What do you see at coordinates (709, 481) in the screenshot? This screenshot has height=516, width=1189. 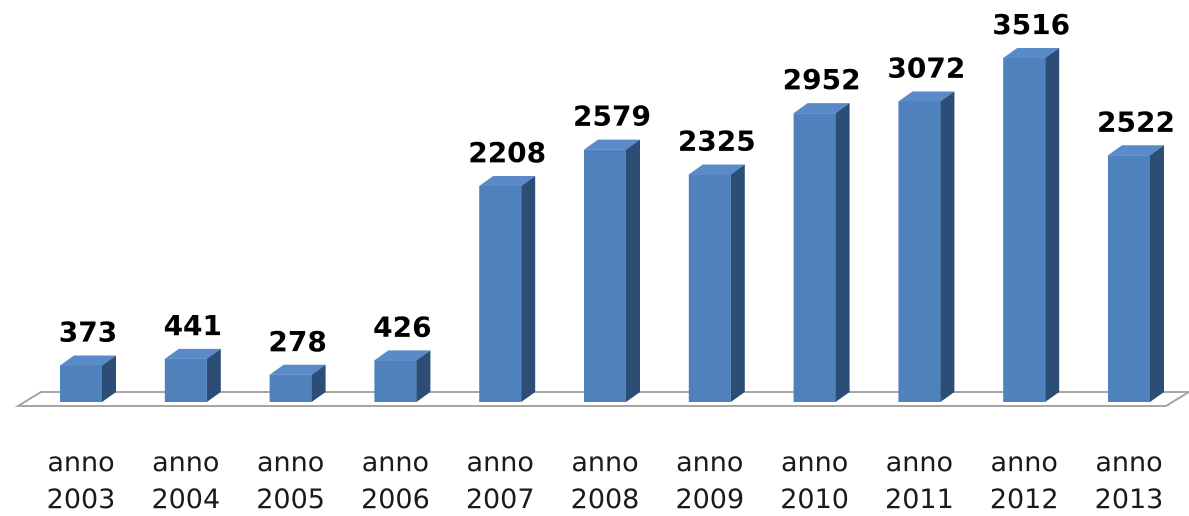 I see `category-label: anno 2009` at bounding box center [709, 481].